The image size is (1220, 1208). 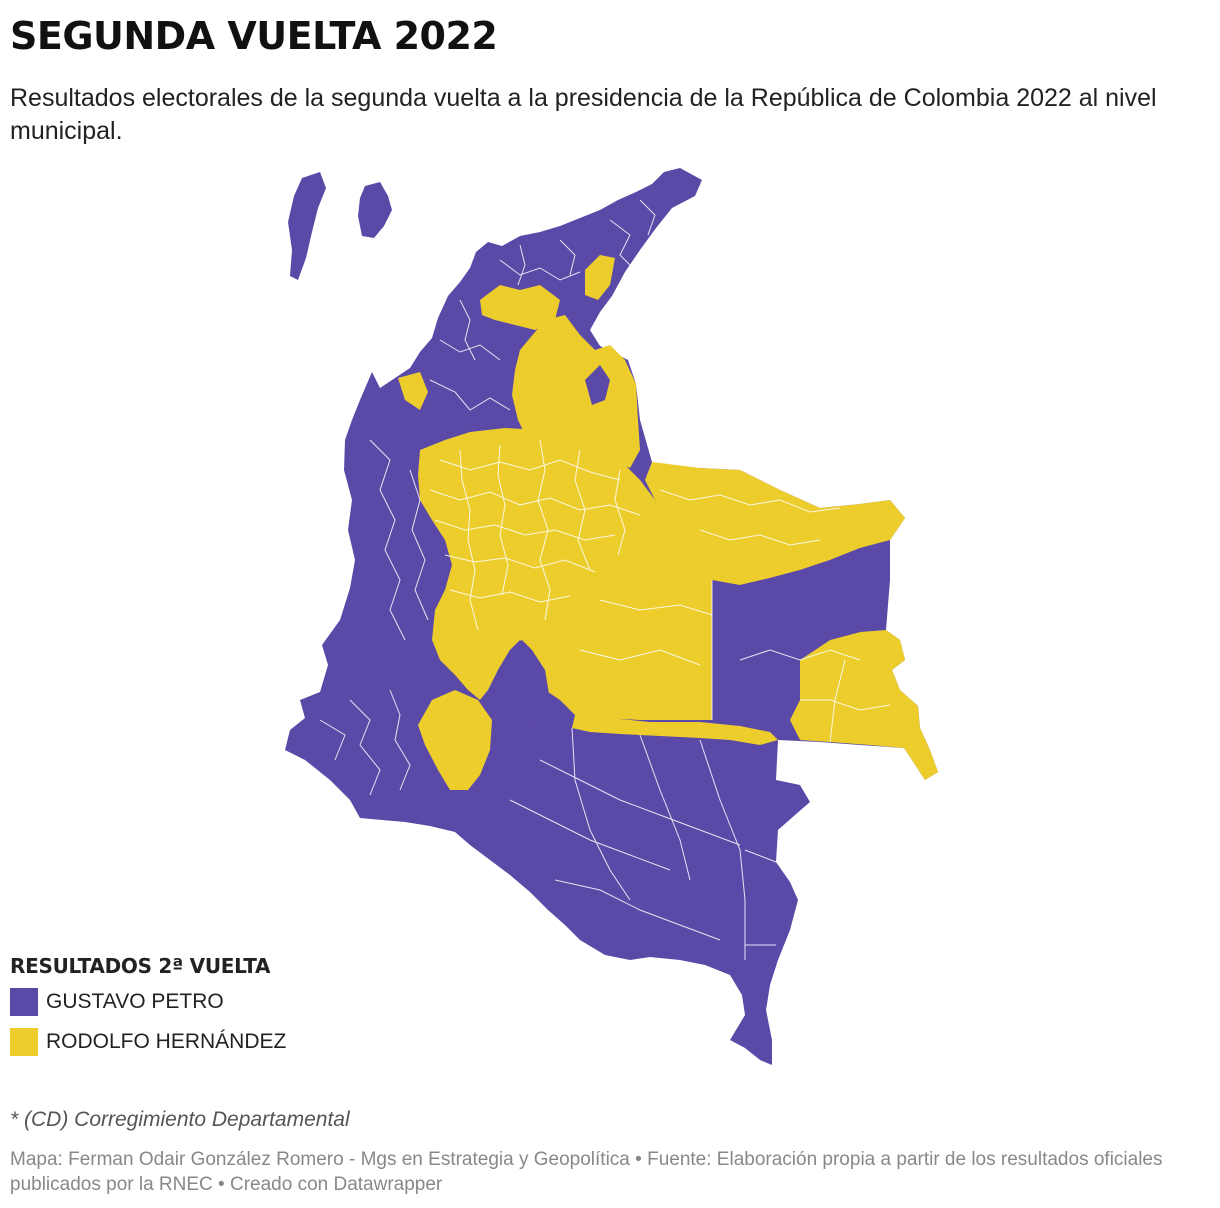 What do you see at coordinates (24, 1002) in the screenshot?
I see `legend-swatch-petro` at bounding box center [24, 1002].